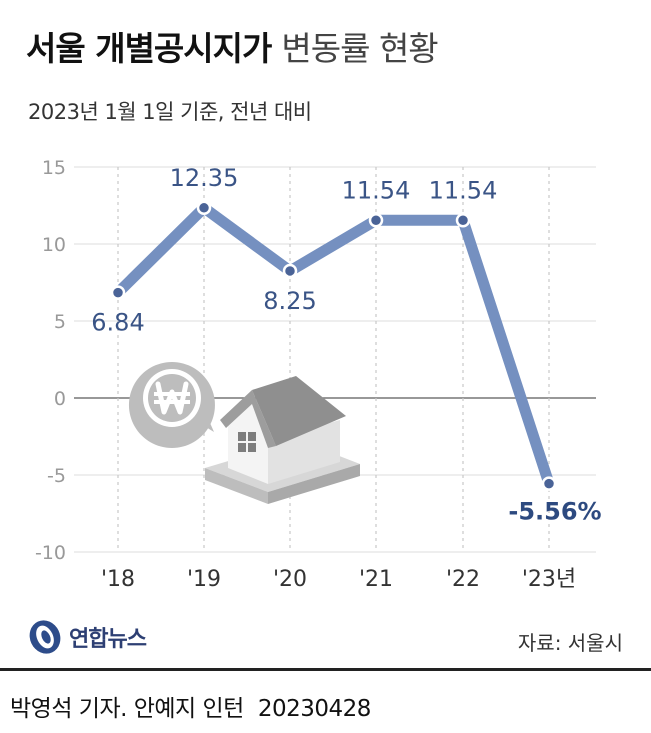 The width and height of the screenshot is (651, 733). I want to click on y-tick-label: 15, so click(54, 168).